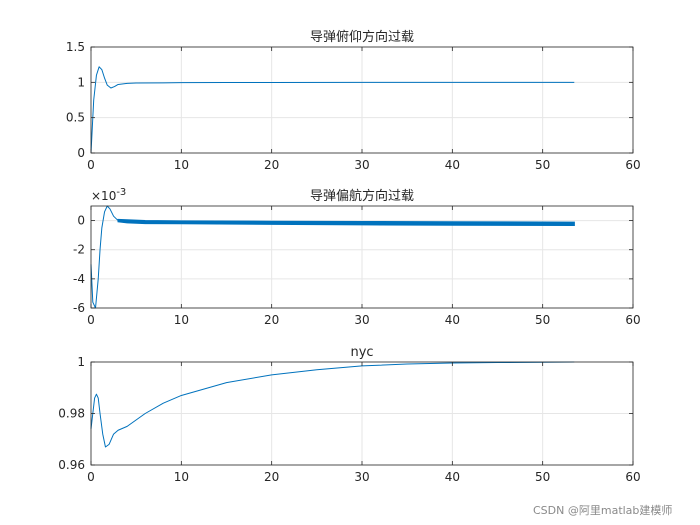 The height and width of the screenshot is (525, 700). What do you see at coordinates (602, 510) in the screenshot?
I see `watermark: CSDN @阿里matlab建模师` at bounding box center [602, 510].